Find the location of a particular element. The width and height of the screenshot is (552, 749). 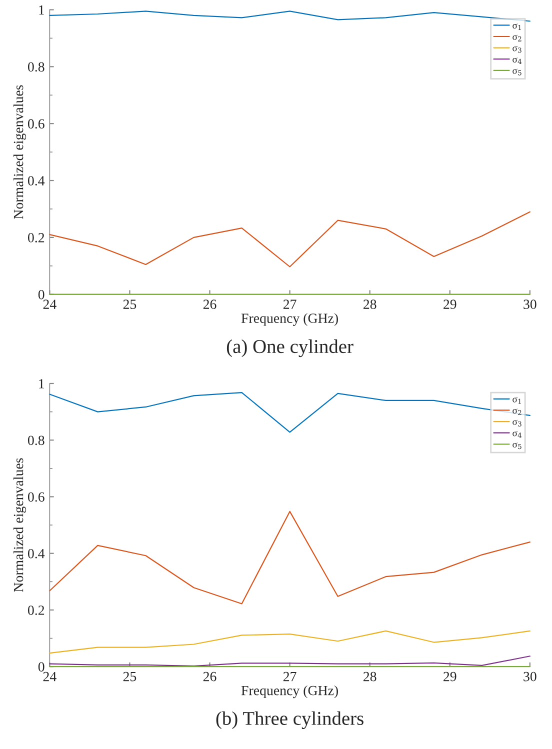

text: (a) One cylinder is located at coordinates (290, 348).